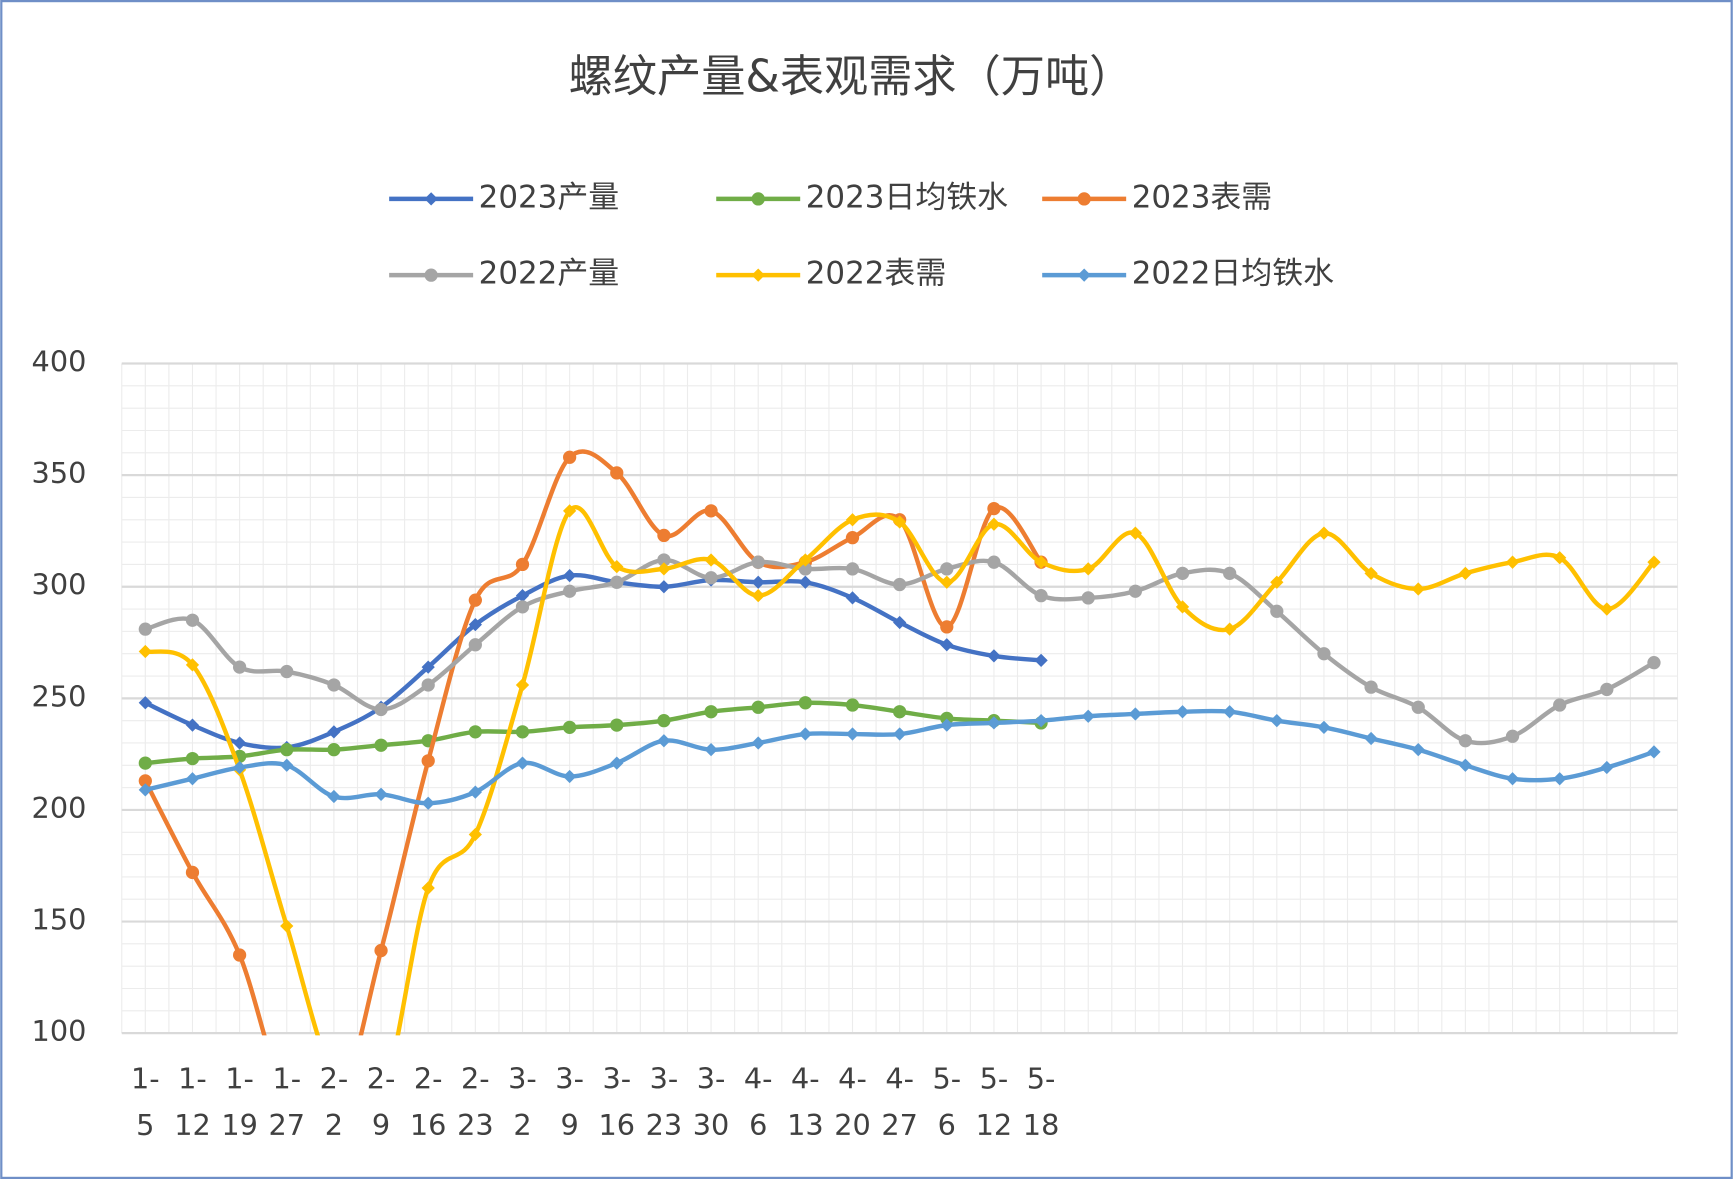  Describe the element at coordinates (907, 197) in the screenshot. I see `legend-label: 2023日均铁水` at that location.